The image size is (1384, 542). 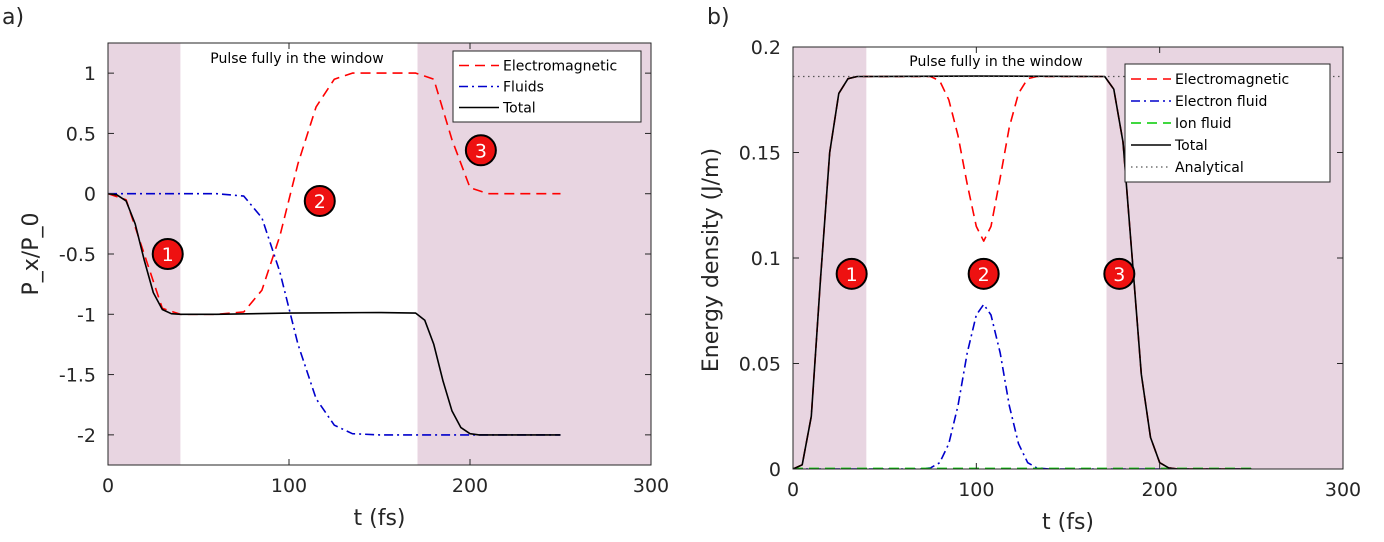 I want to click on y-axis-label: P_x/P_0, so click(x=31, y=254).